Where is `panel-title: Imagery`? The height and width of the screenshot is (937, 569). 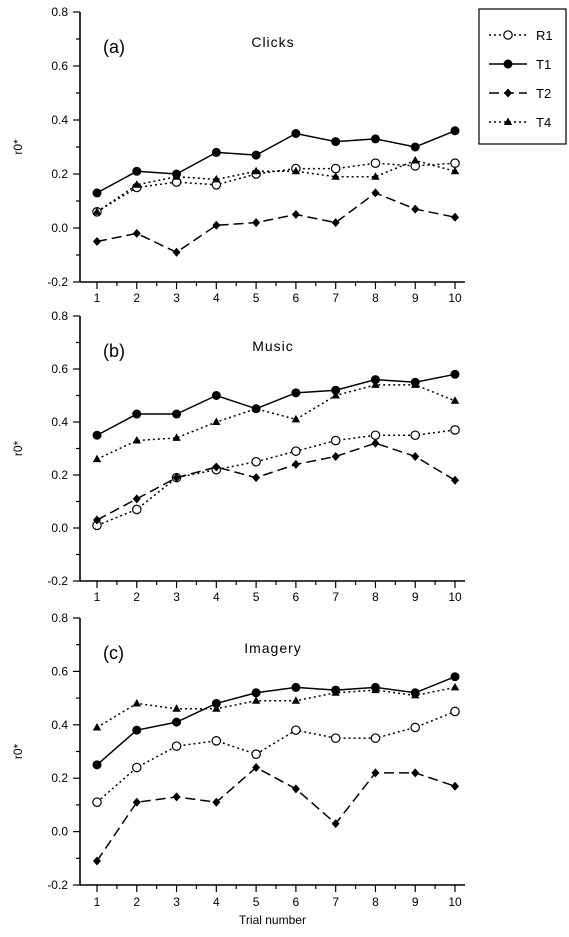
panel-title: Imagery is located at coordinates (273, 648).